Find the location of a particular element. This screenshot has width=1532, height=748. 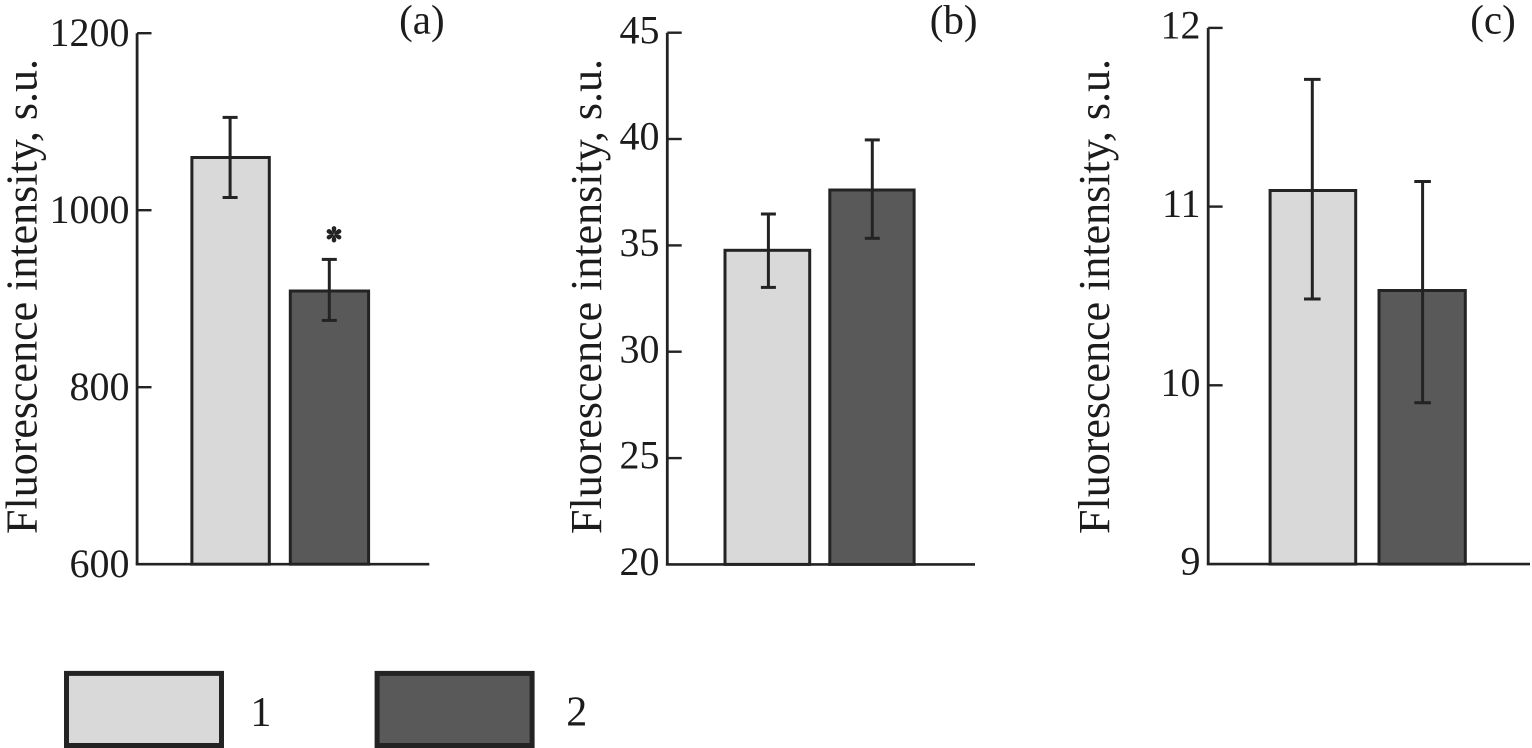

svg-text: 1000 is located at coordinates (90, 209).